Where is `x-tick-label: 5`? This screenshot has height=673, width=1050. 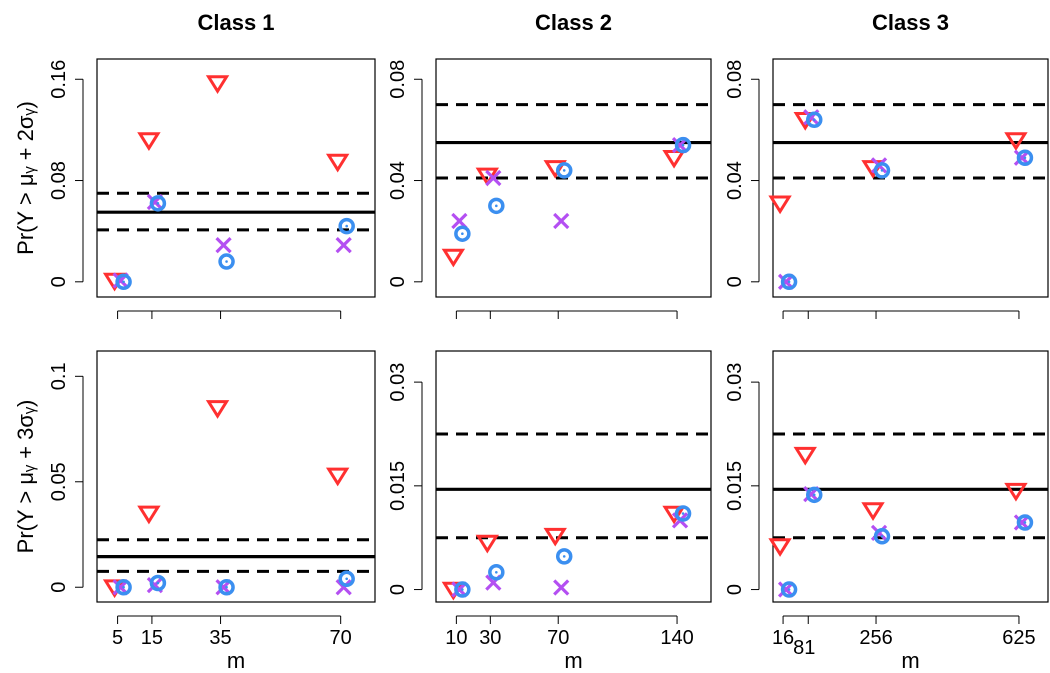 x-tick-label: 5 is located at coordinates (117, 638).